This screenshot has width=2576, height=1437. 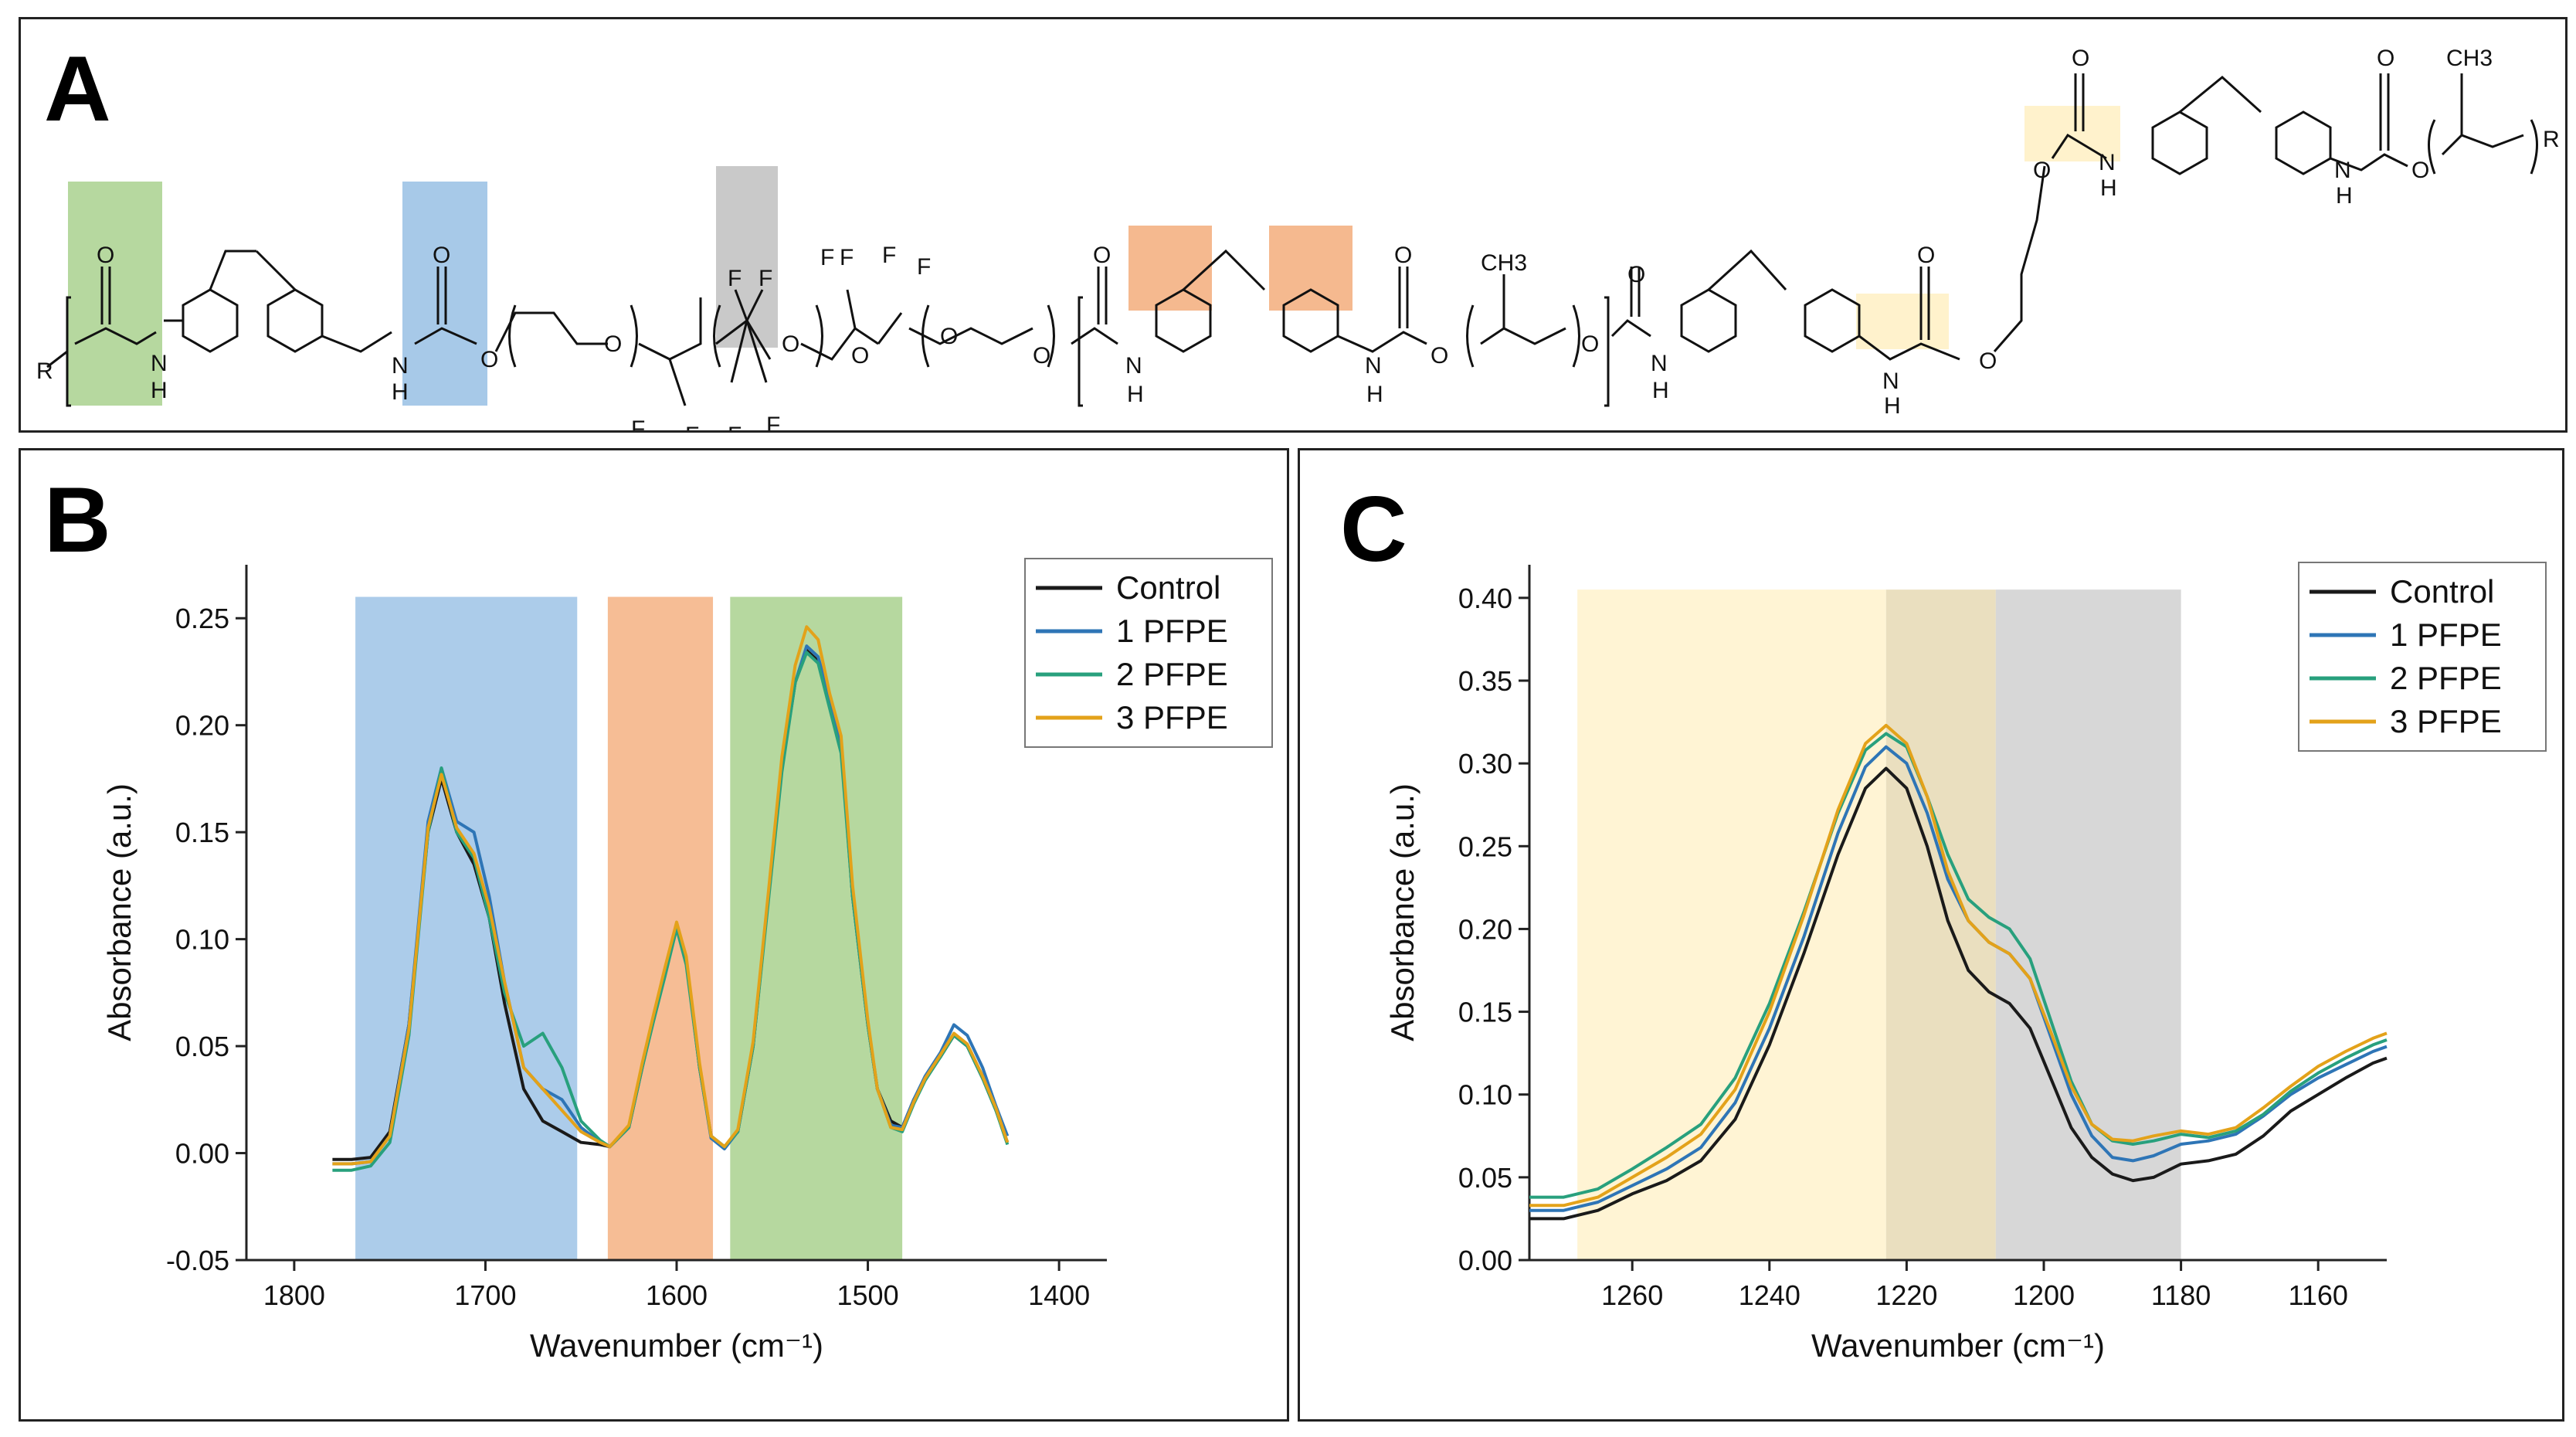 I want to click on x-tick-label-b-0: 1800, so click(x=294, y=1295).